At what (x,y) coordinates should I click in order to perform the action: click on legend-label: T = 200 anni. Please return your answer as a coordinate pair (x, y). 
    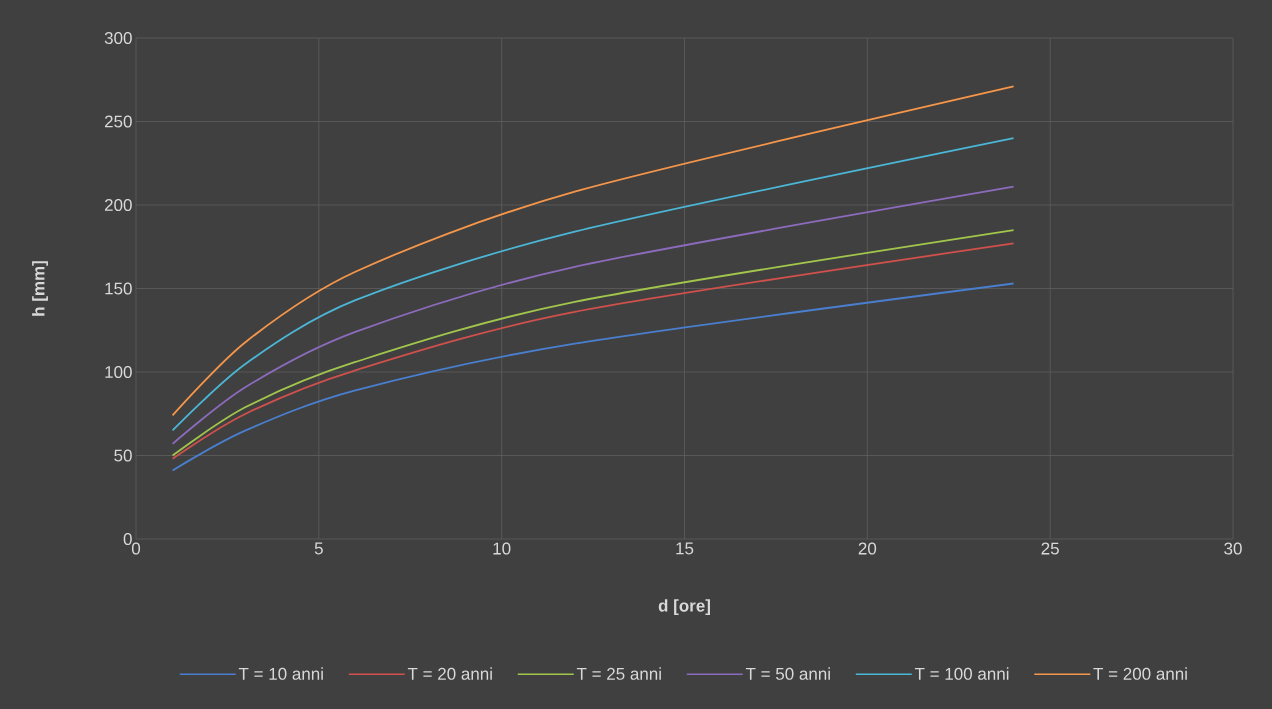
    Looking at the image, I should click on (1140, 673).